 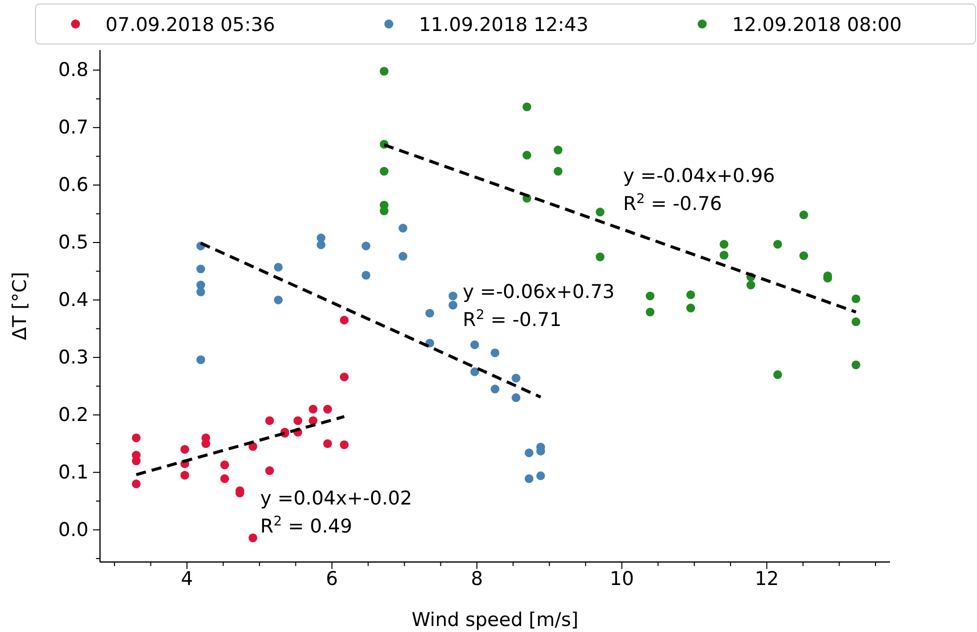 What do you see at coordinates (495, 620) in the screenshot?
I see `x-axis-title: Wind speed [m/s]` at bounding box center [495, 620].